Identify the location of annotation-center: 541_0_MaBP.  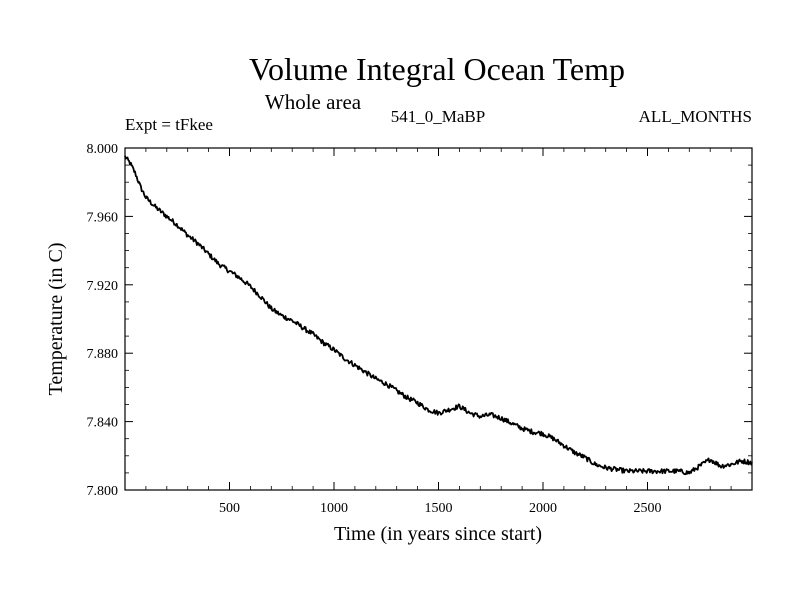
(438, 116).